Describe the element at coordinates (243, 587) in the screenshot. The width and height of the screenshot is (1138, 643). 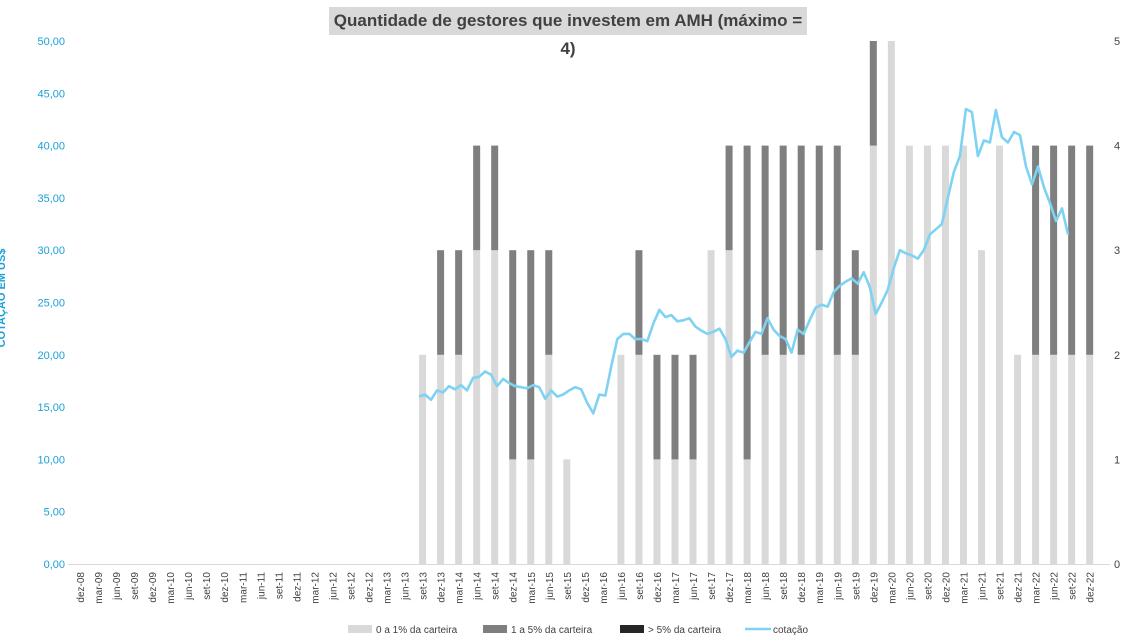
I see `x-tick-label: mar-11` at that location.